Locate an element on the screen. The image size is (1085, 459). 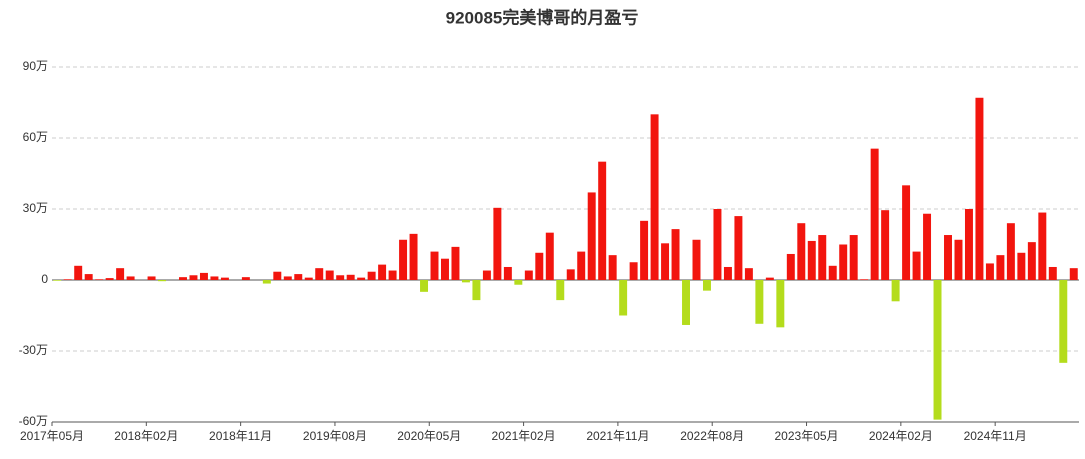
x-tick-label: 2021年02月 is located at coordinates (524, 436).